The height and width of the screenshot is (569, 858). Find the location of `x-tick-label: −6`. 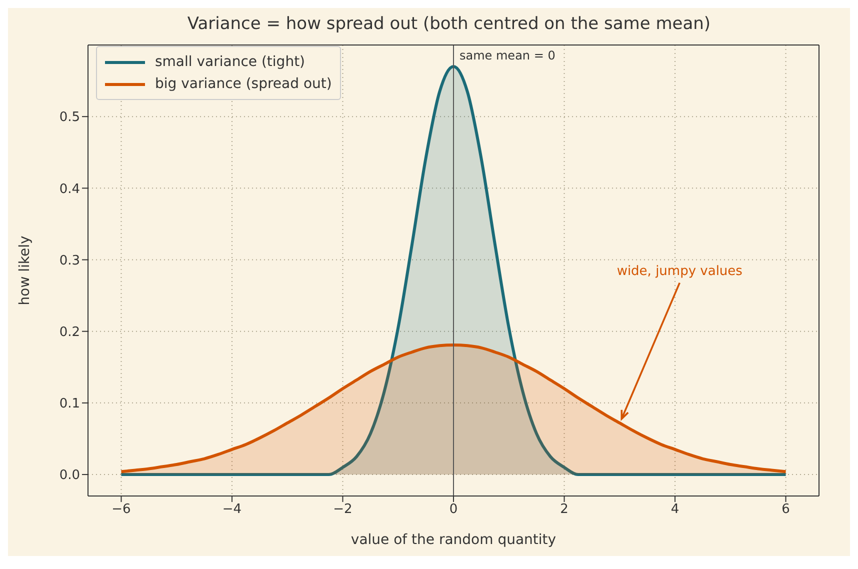

x-tick-label: −6 is located at coordinates (121, 510).